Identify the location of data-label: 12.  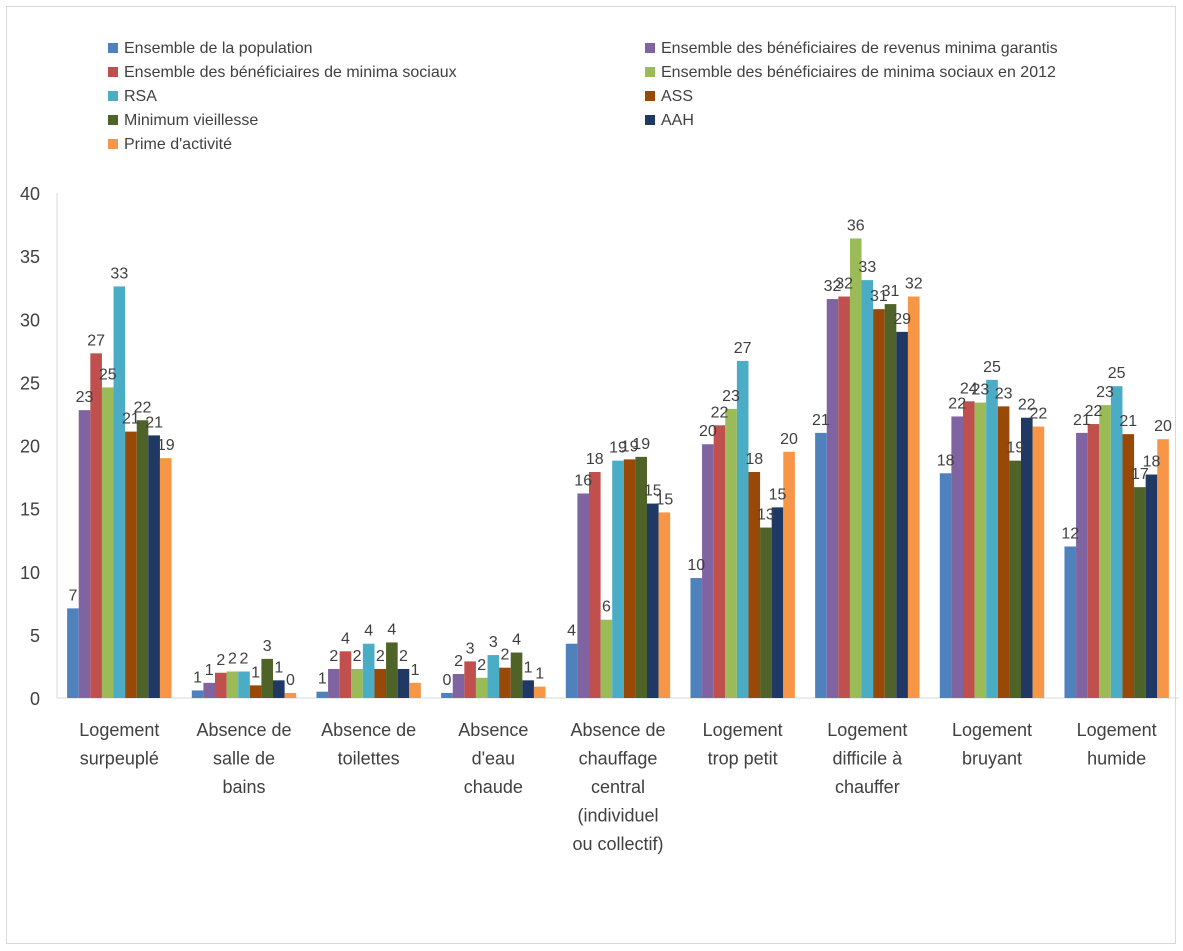
(1070, 534).